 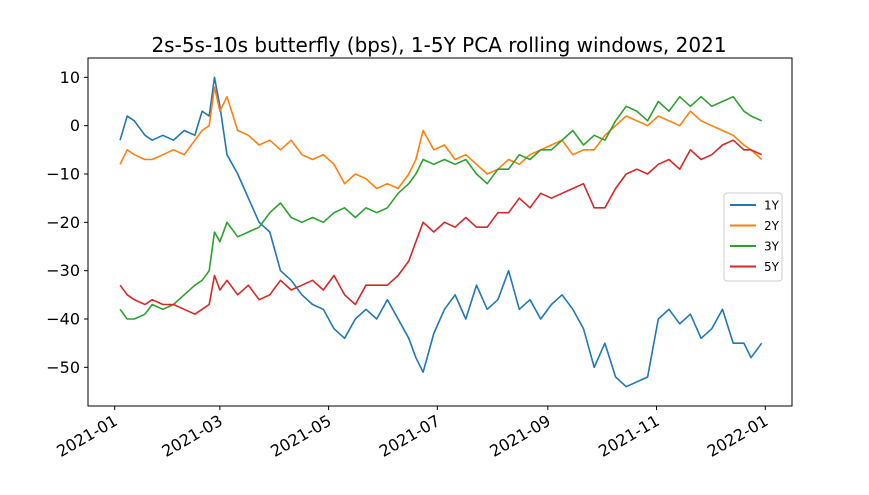 What do you see at coordinates (772, 226) in the screenshot?
I see `legend-label-2Y: 2Y` at bounding box center [772, 226].